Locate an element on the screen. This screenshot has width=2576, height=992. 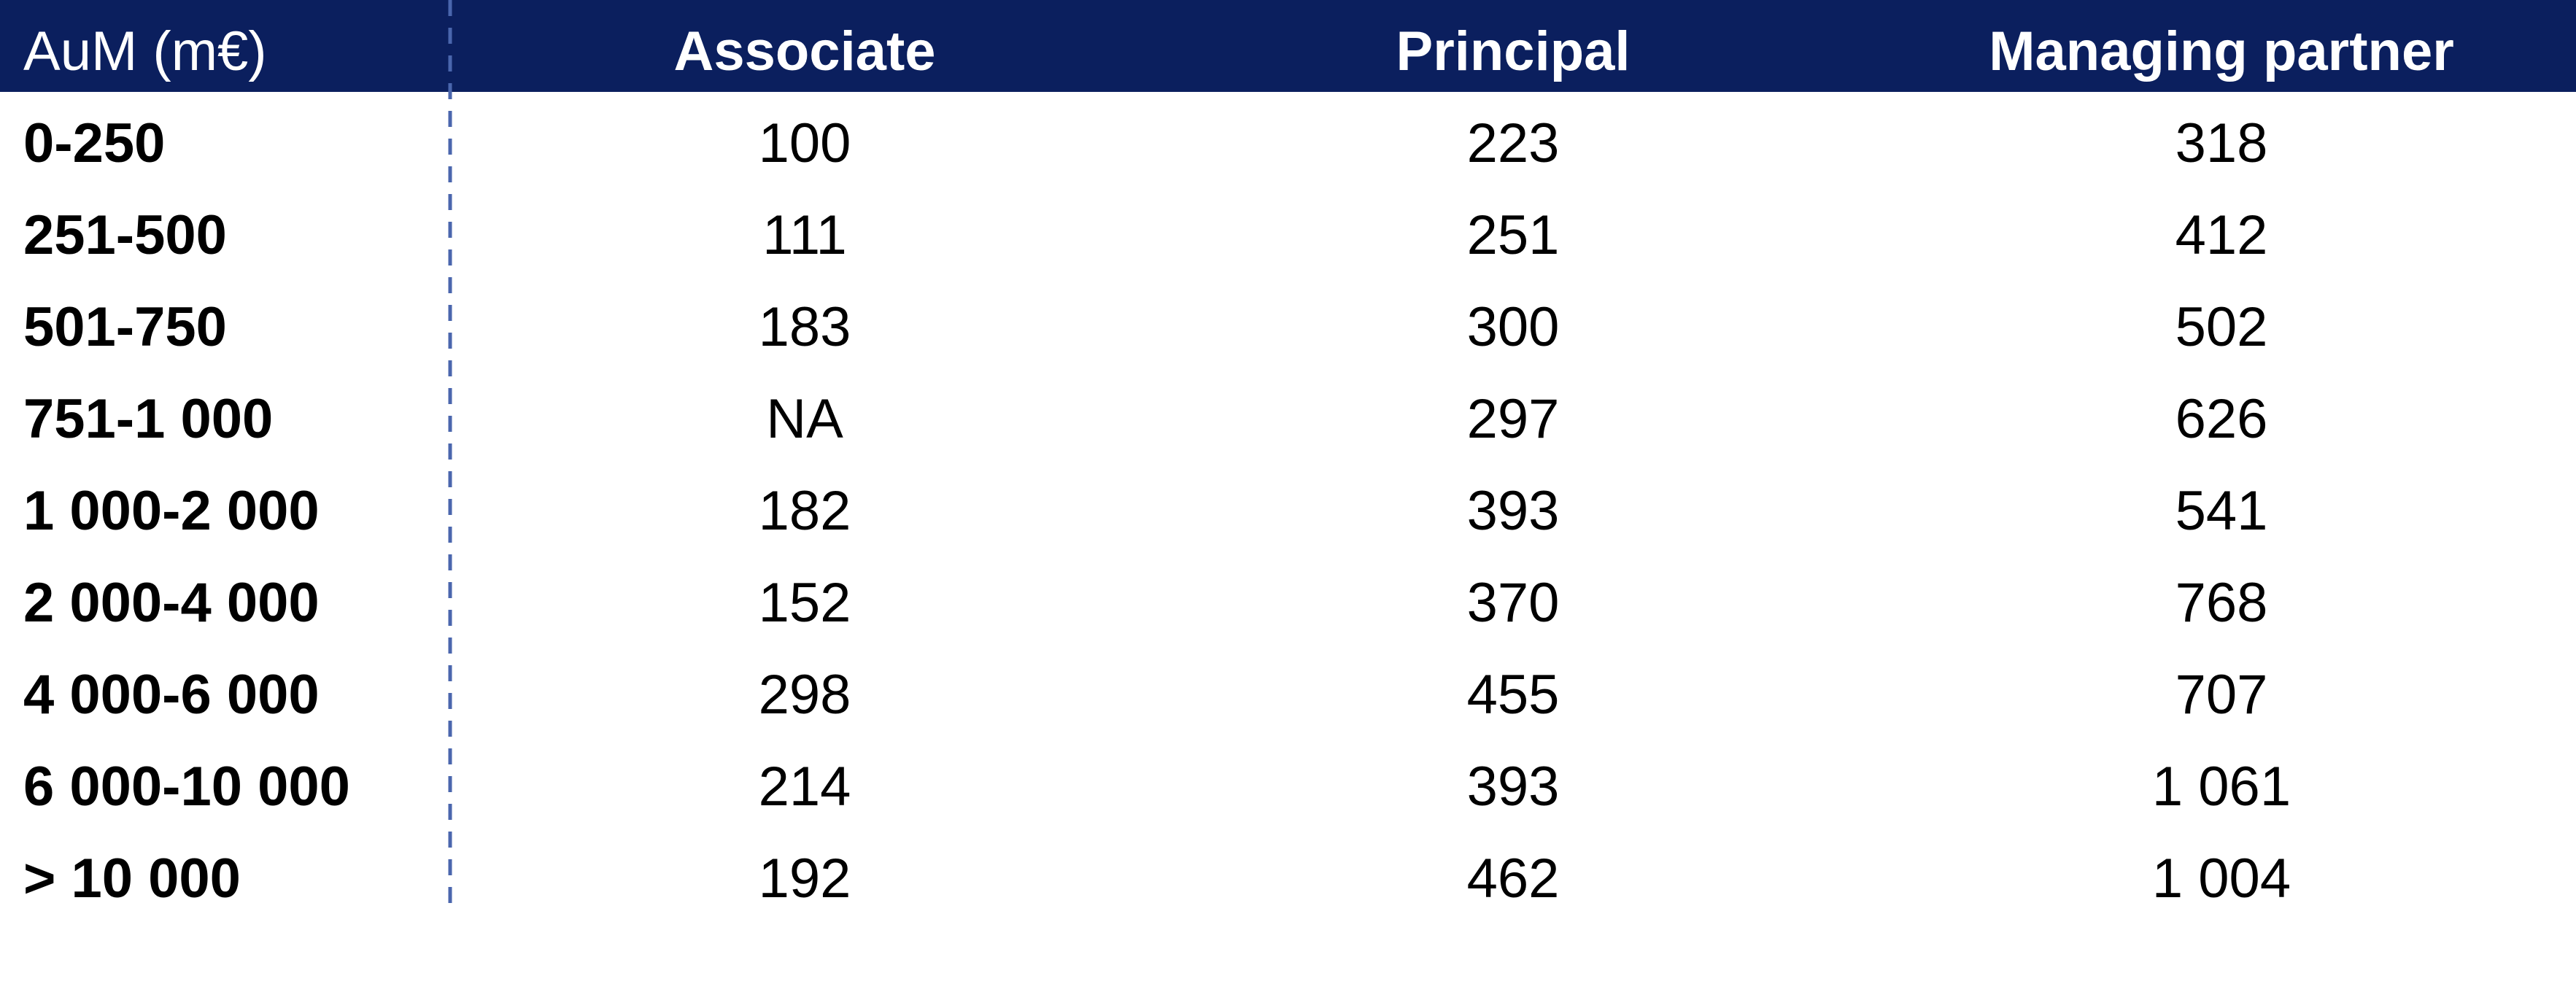
header-cell: AuM (m€) is located at coordinates (145, 51).